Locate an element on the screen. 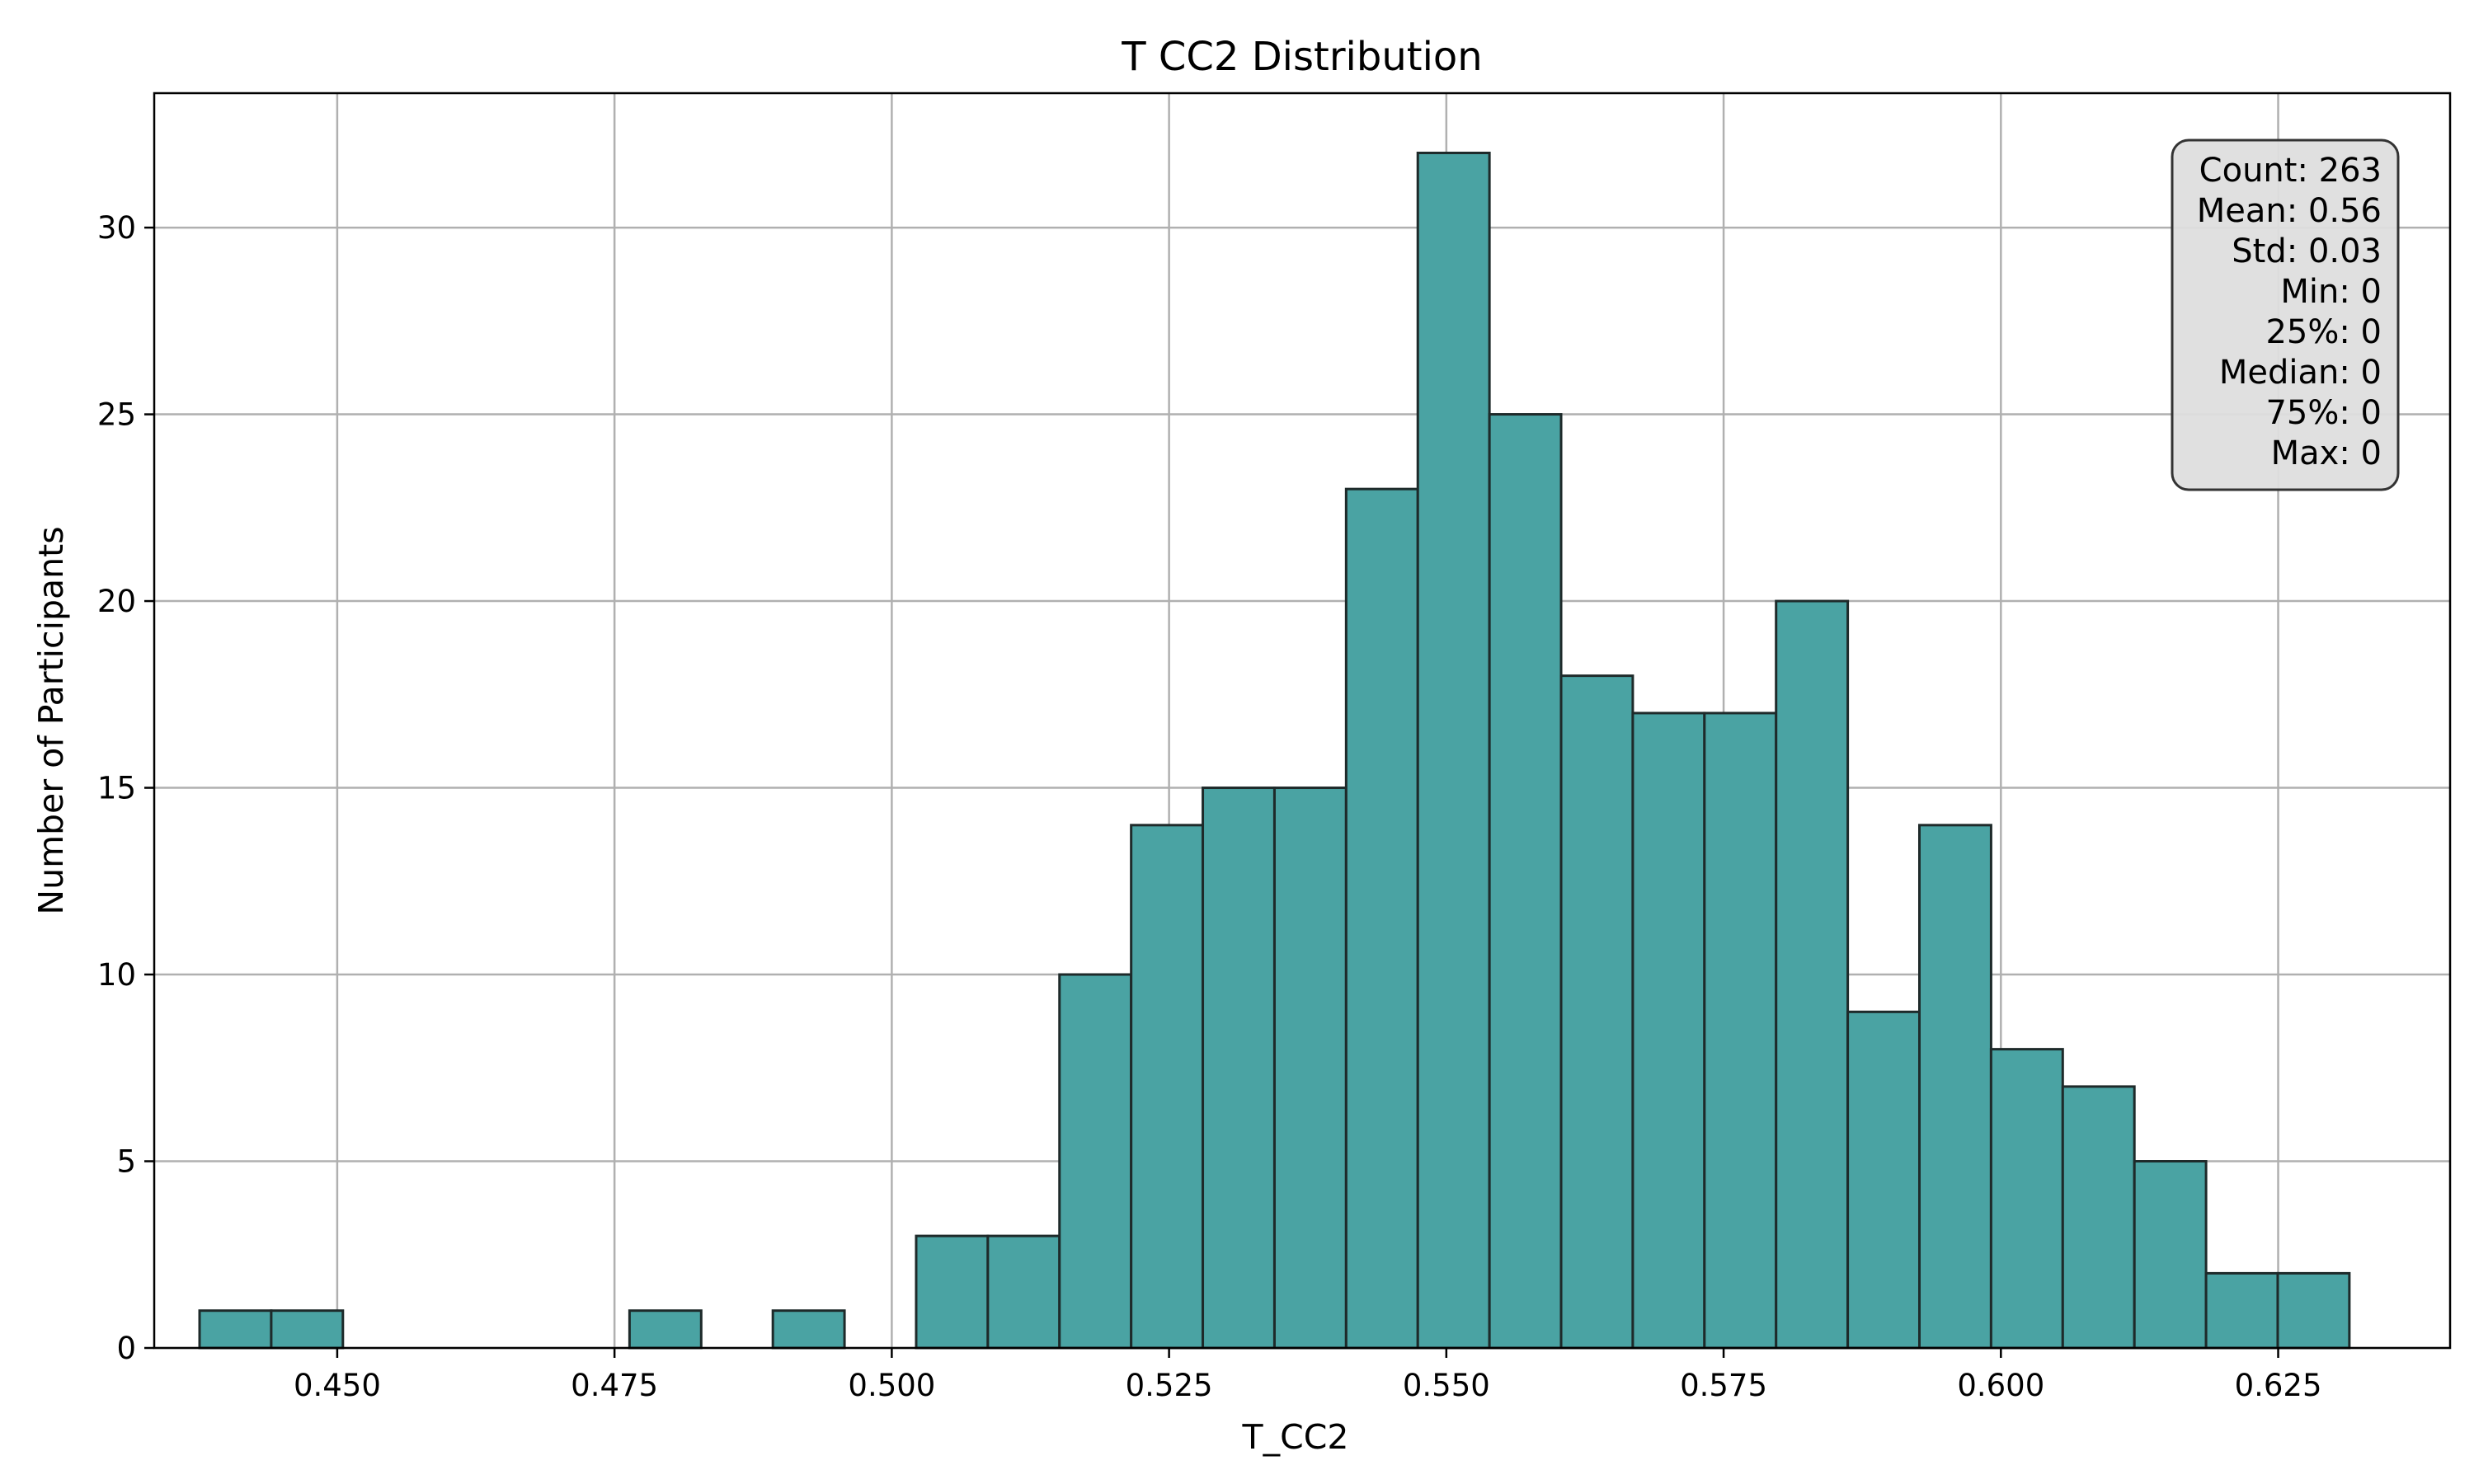 This screenshot has width=2474, height=1484. x-tick-label: 0.525 is located at coordinates (1169, 1385).